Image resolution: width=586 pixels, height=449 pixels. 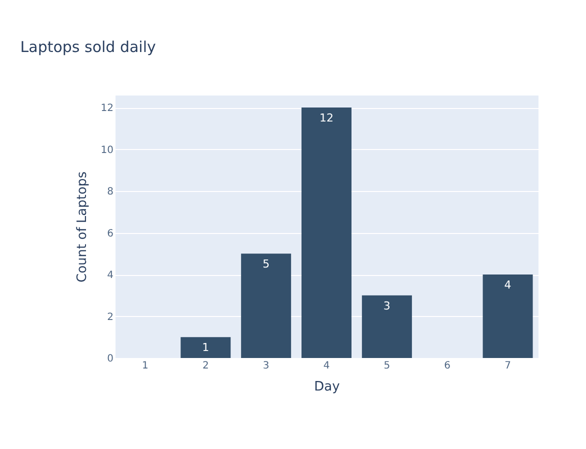 I want to click on y-tick-label: 0, so click(x=110, y=359).